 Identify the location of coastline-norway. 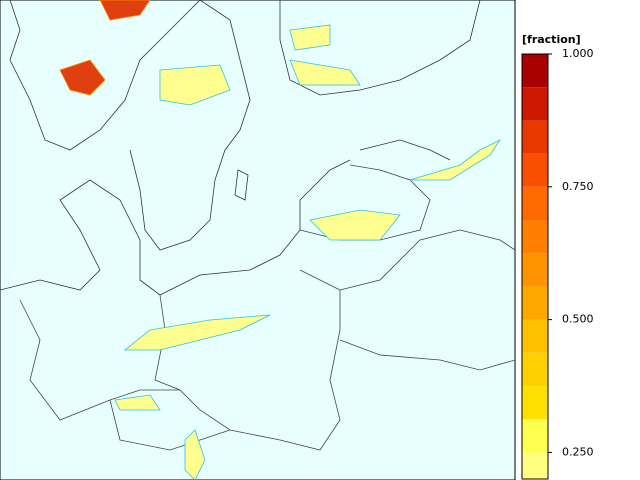
(105, 75).